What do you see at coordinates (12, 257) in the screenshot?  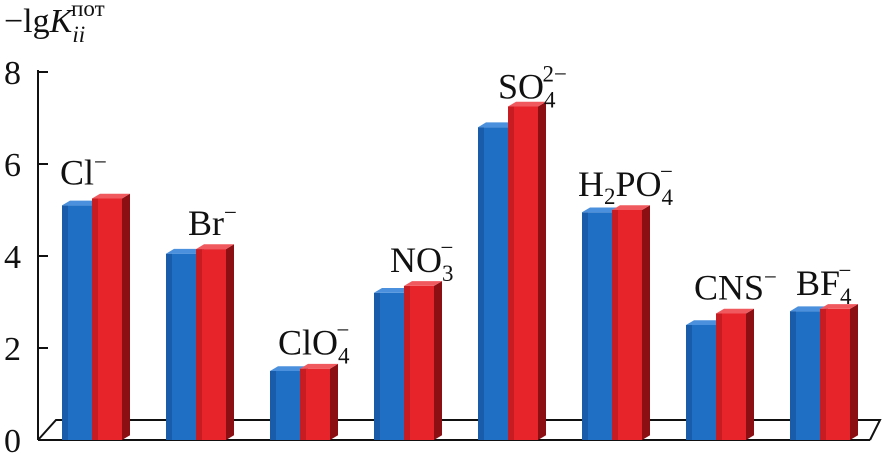 I see `y-tick-label: 4` at bounding box center [12, 257].